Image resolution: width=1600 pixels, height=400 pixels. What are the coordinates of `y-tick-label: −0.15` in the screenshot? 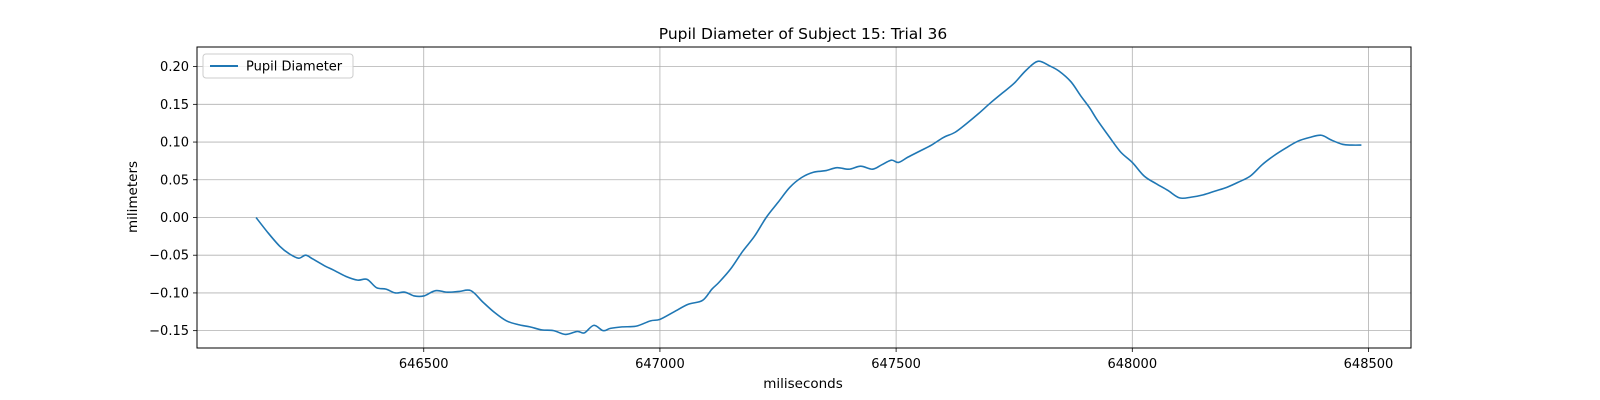 It's located at (169, 331).